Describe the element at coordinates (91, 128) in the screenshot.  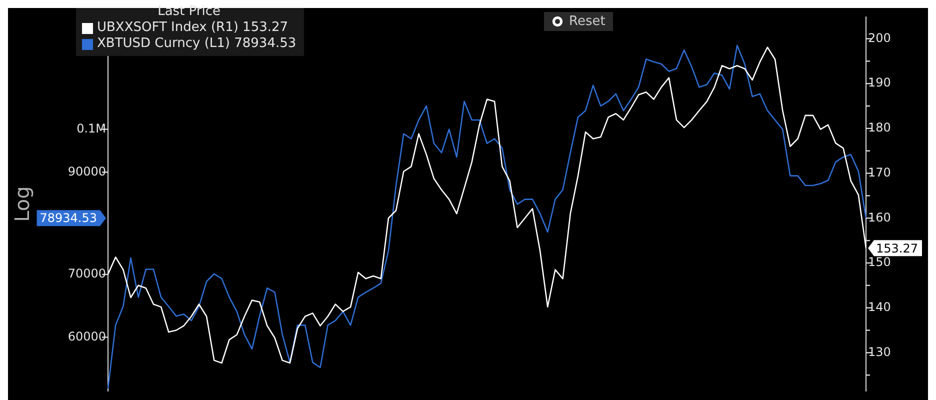
I see `y-tick-label: 0.1M` at that location.